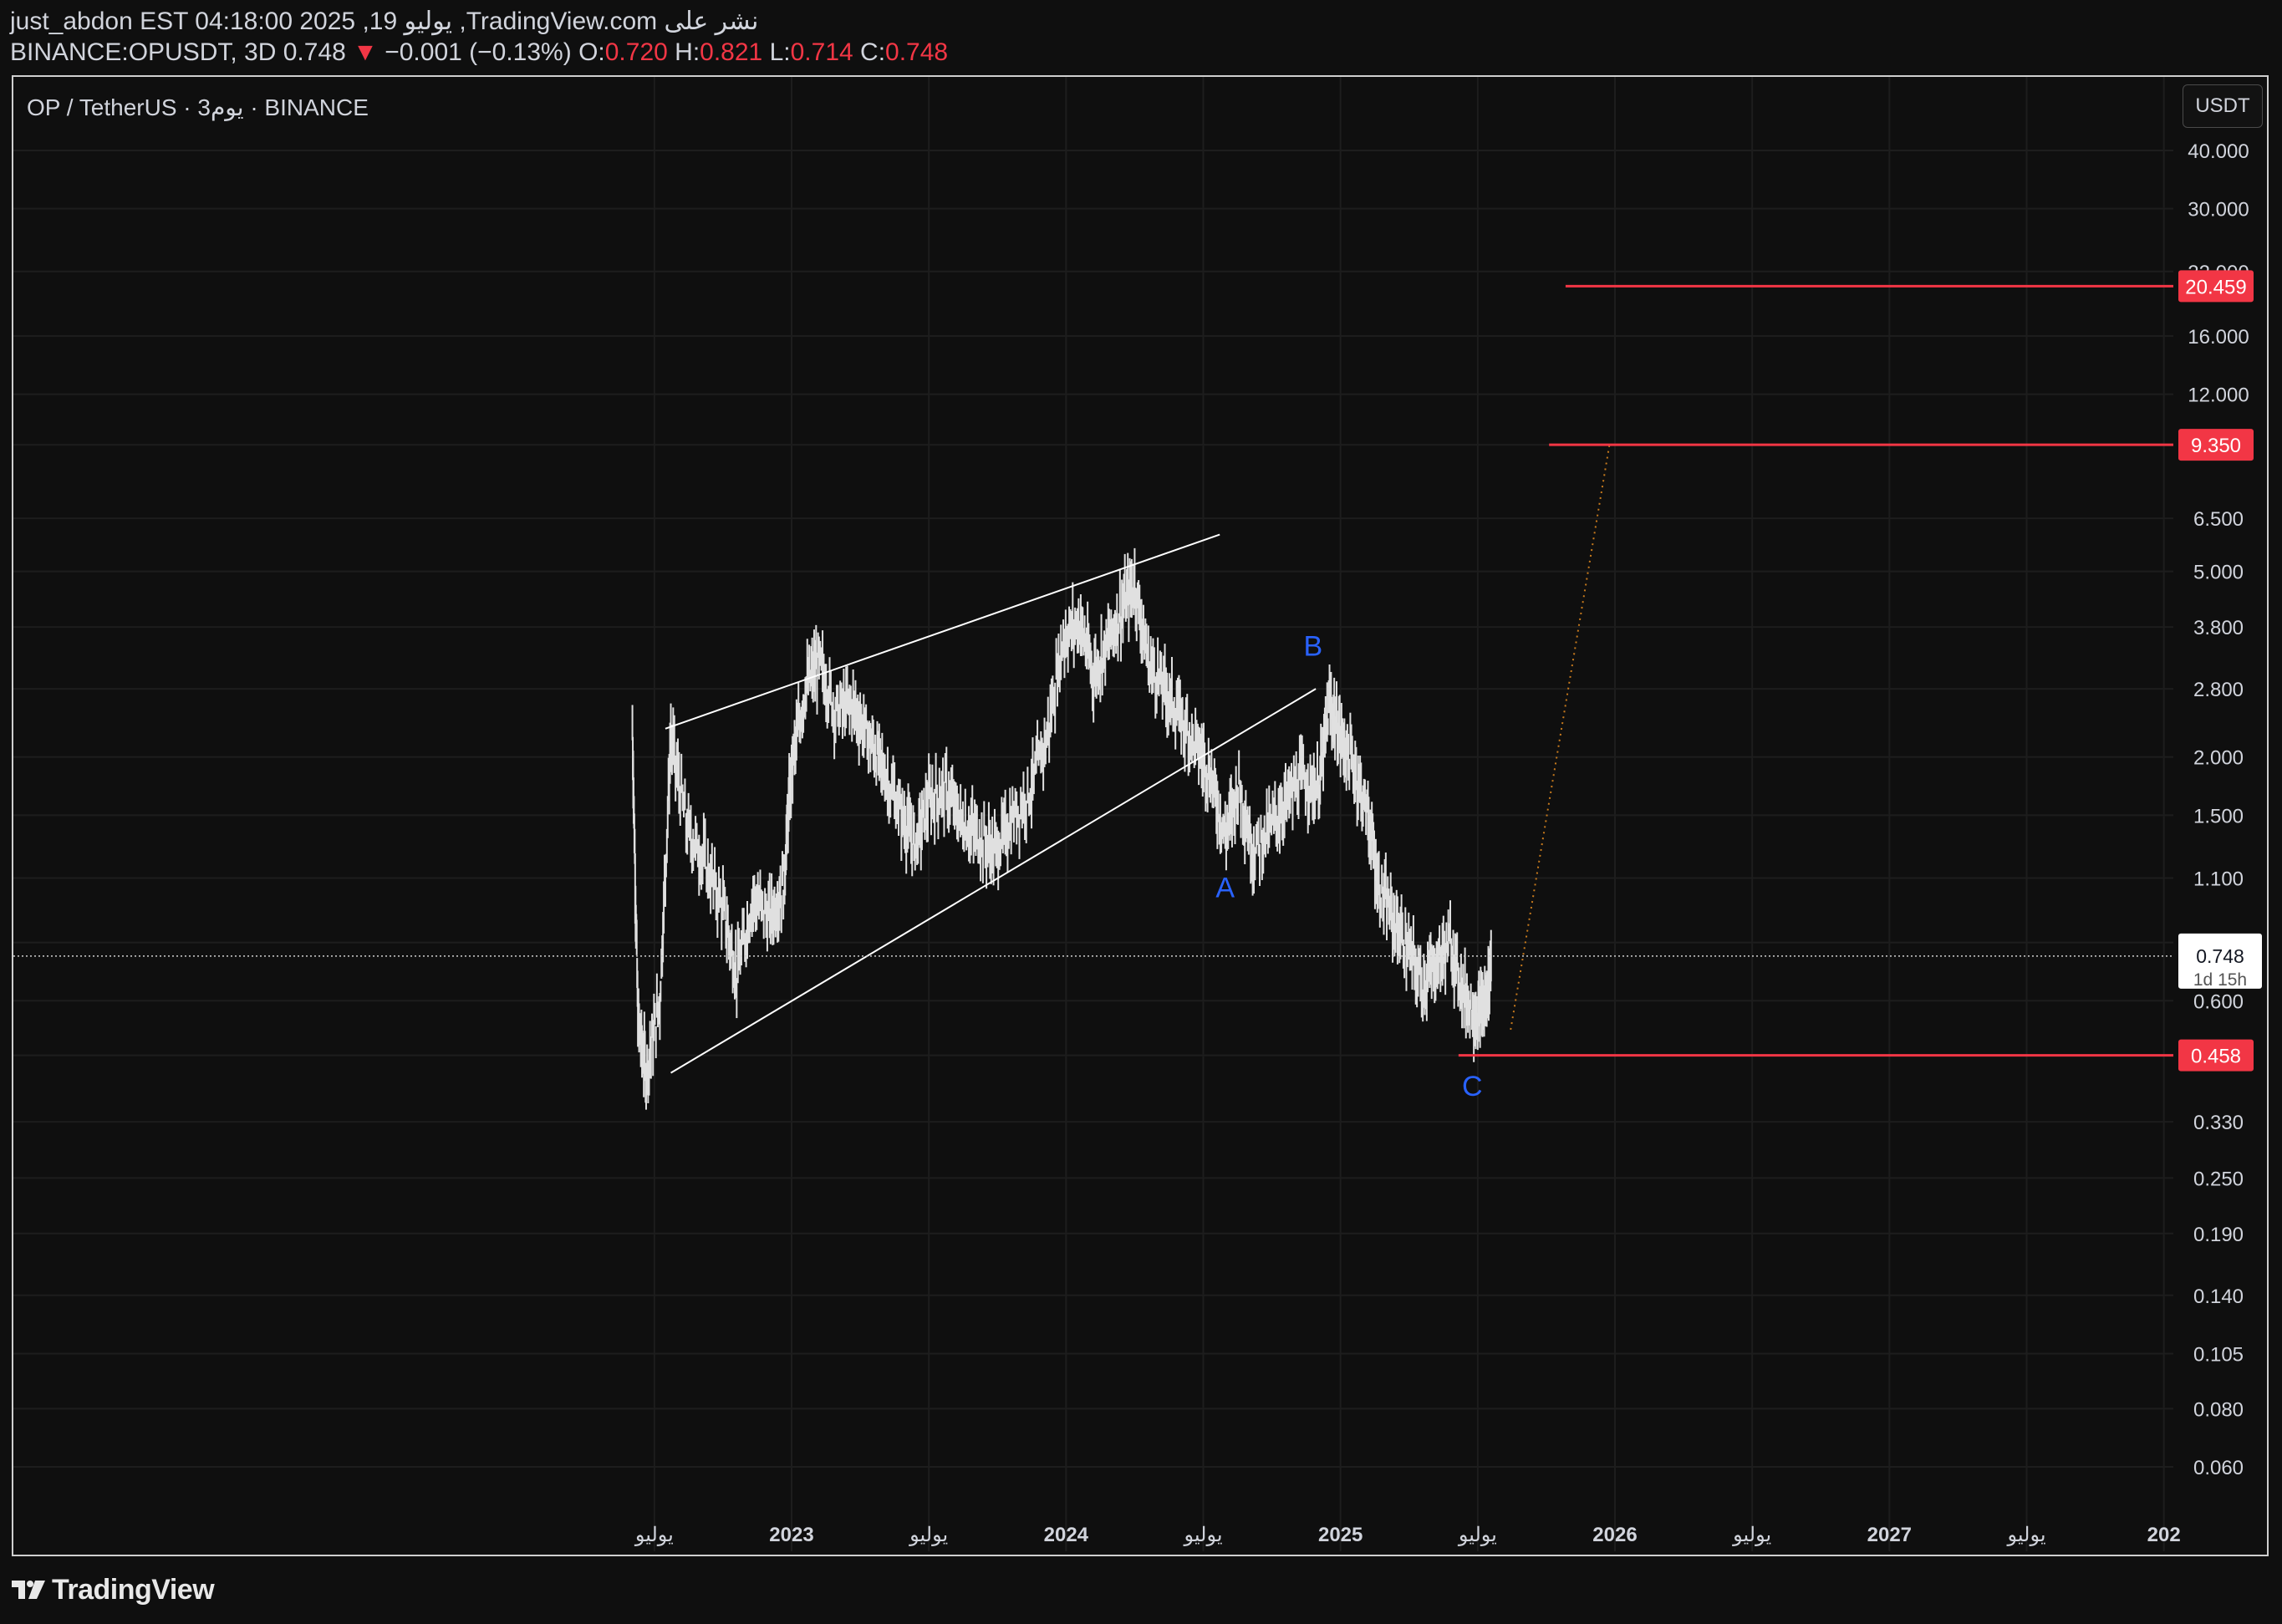  Describe the element at coordinates (917, 52) in the screenshot. I see `close-value: 0.748` at that location.